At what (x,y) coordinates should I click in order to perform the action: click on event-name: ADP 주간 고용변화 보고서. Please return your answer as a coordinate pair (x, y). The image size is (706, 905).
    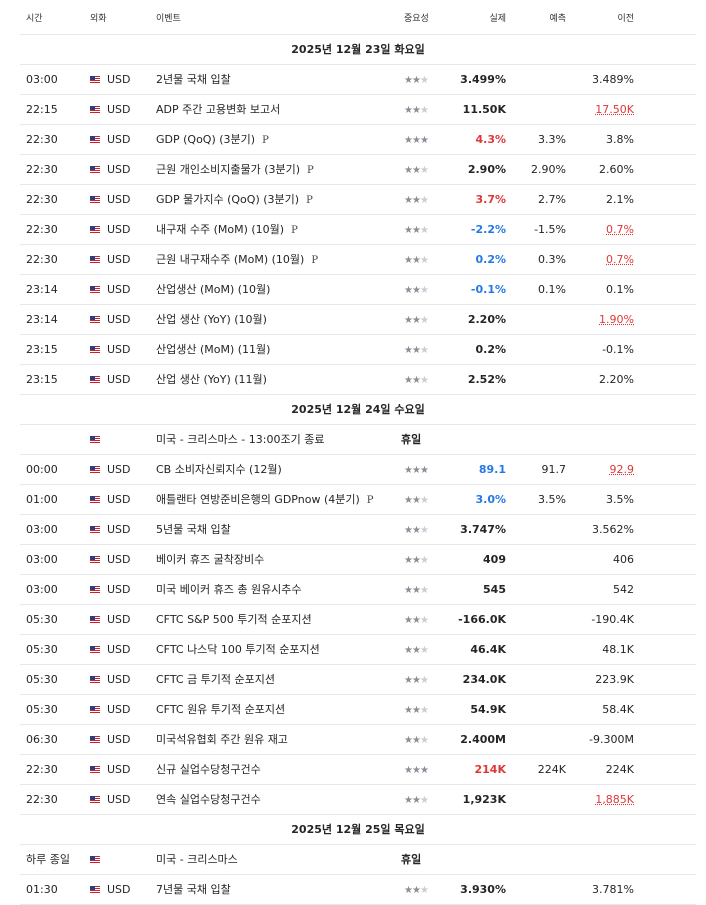
    Looking at the image, I should click on (218, 109).